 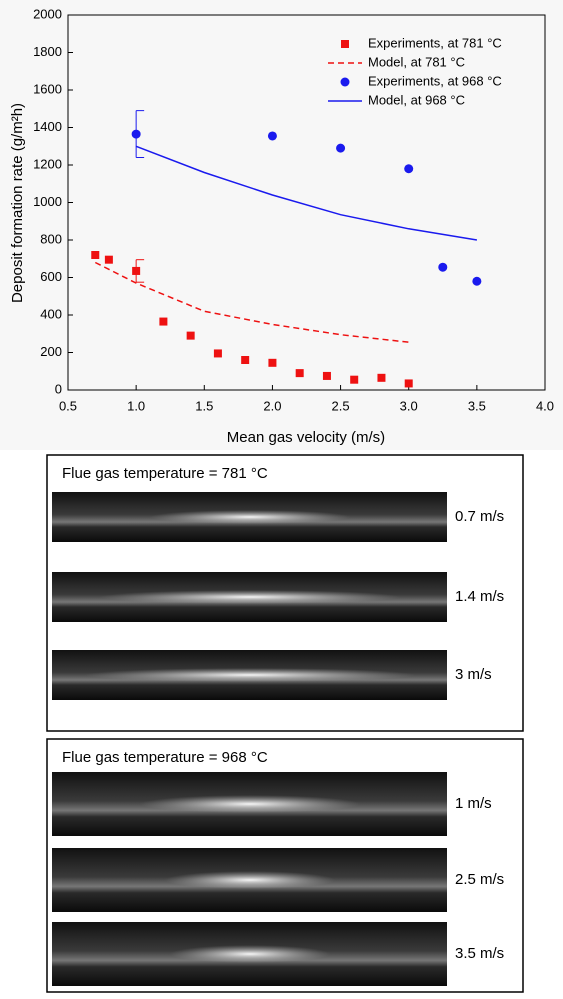 I want to click on y-axis-title: Deposit formation rate (g/m²h), so click(x=17, y=203).